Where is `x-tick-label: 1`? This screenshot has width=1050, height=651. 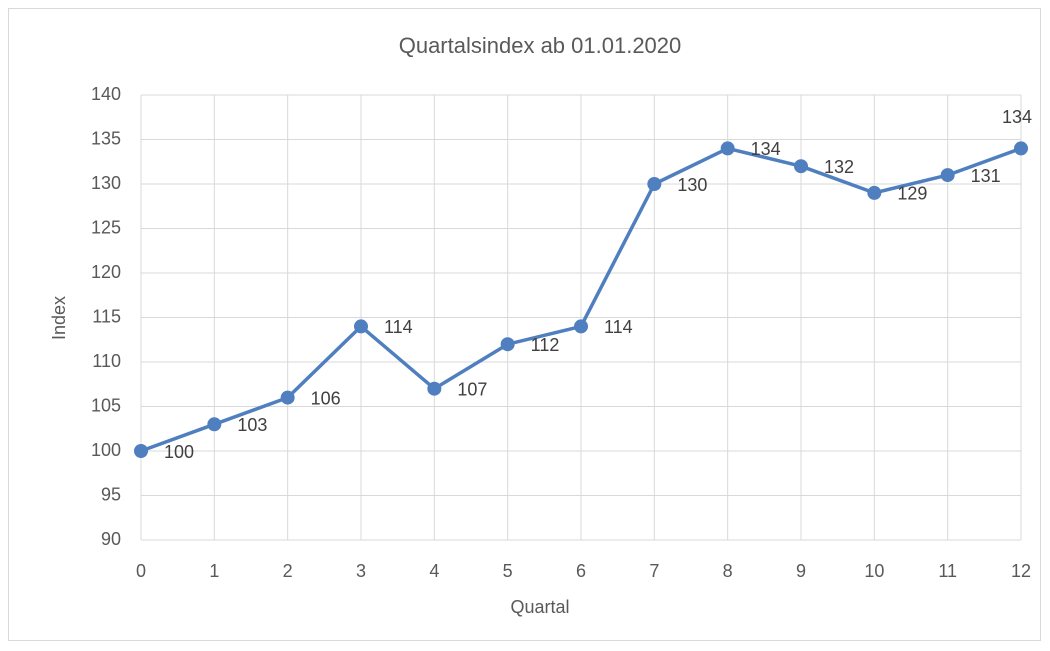 x-tick-label: 1 is located at coordinates (214, 571).